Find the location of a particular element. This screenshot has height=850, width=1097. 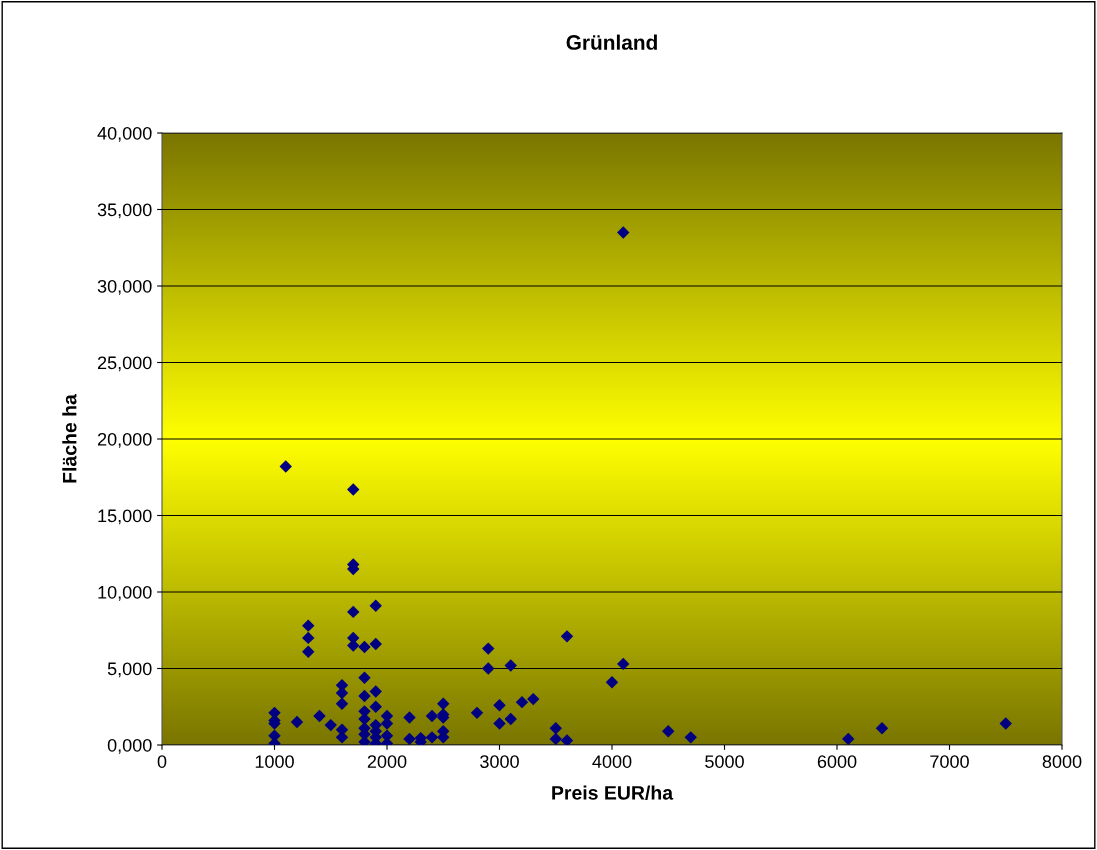

x-axis-title: Preis EUR/ha is located at coordinates (613, 792).